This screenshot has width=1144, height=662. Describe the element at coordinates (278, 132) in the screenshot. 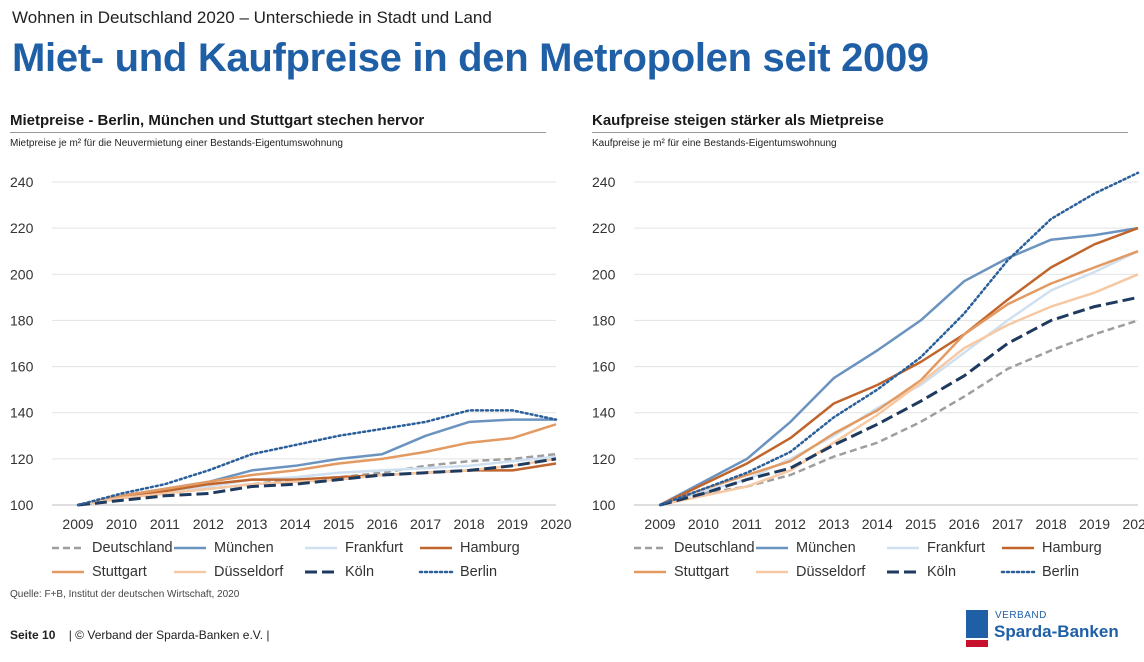

I see `rent-chart-rule` at that location.